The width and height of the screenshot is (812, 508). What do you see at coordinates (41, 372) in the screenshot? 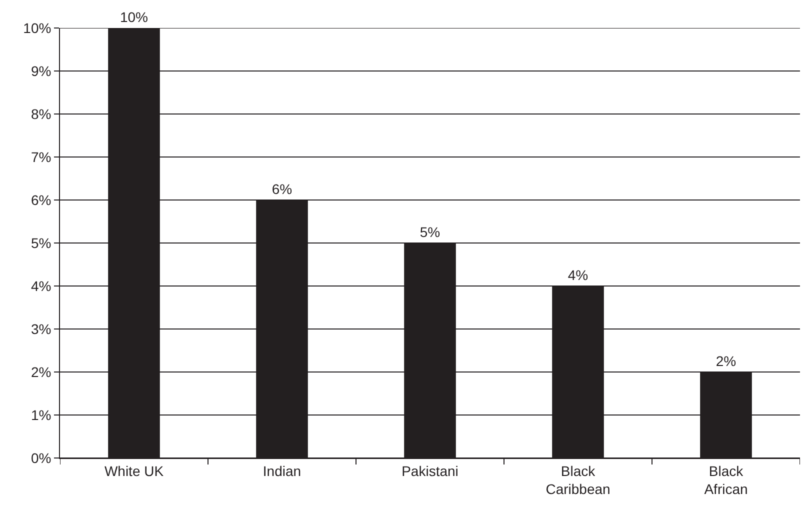
I see `y-tick-label: 2%` at bounding box center [41, 372].